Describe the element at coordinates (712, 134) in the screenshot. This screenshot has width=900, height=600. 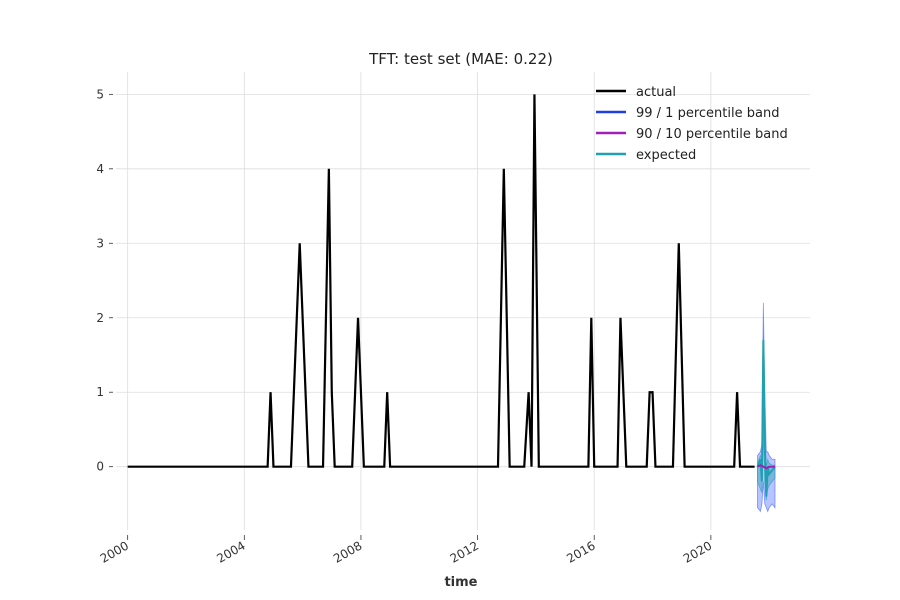
I see `legend-label: 90 / 10 percentile band` at that location.